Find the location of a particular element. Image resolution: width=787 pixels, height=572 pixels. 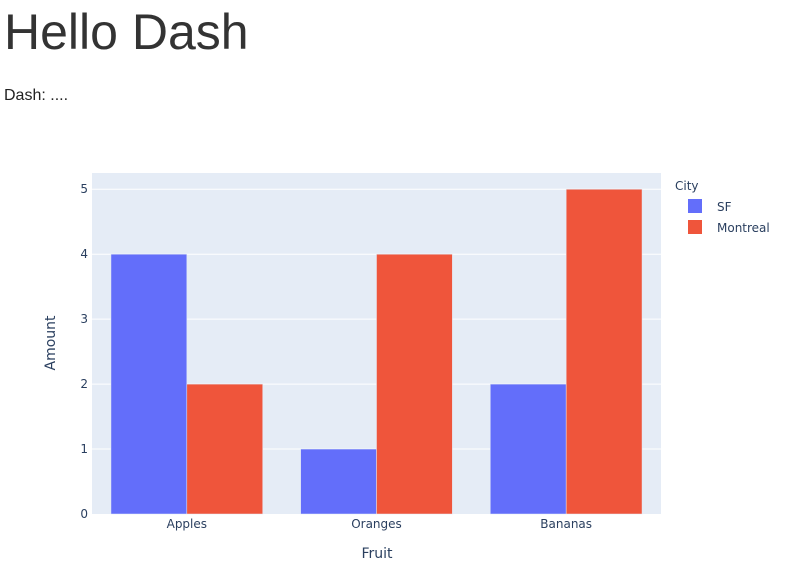

legend-title: City is located at coordinates (687, 186).